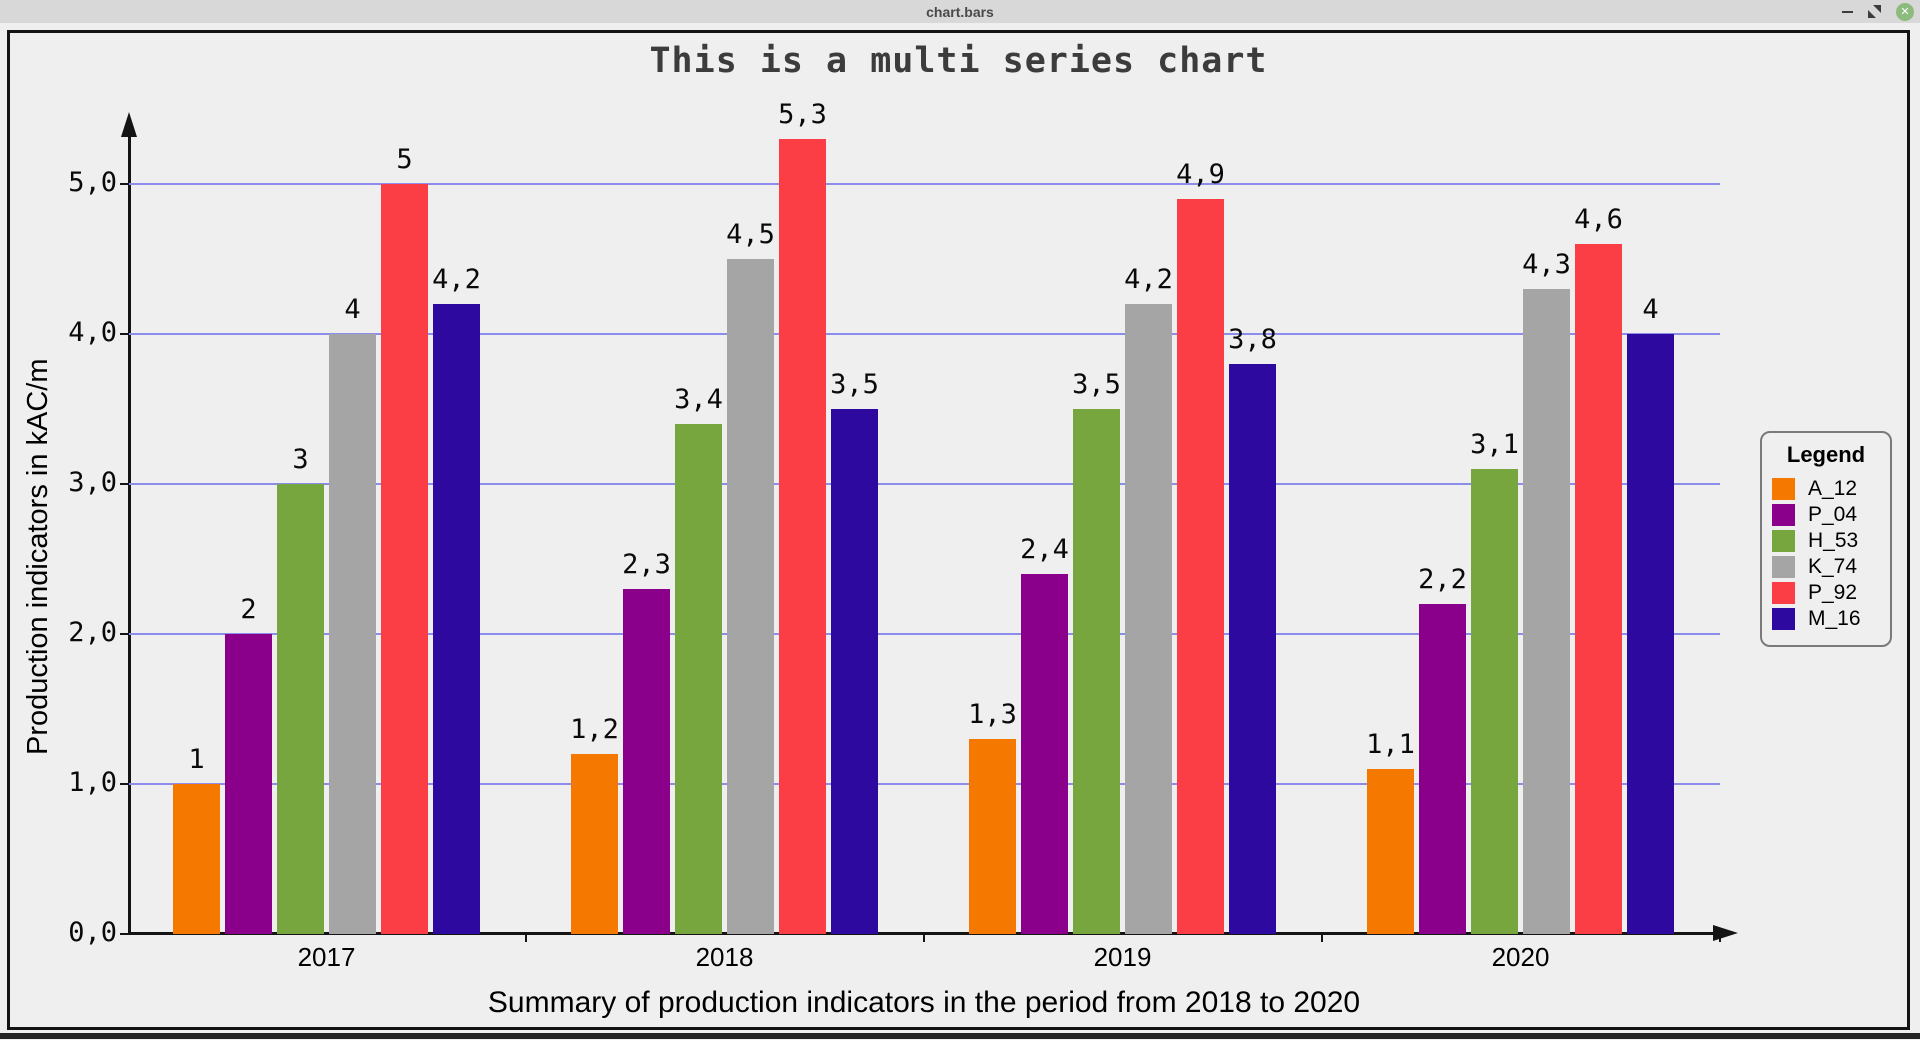  I want to click on y-tick-label: 5,0, so click(92, 182).